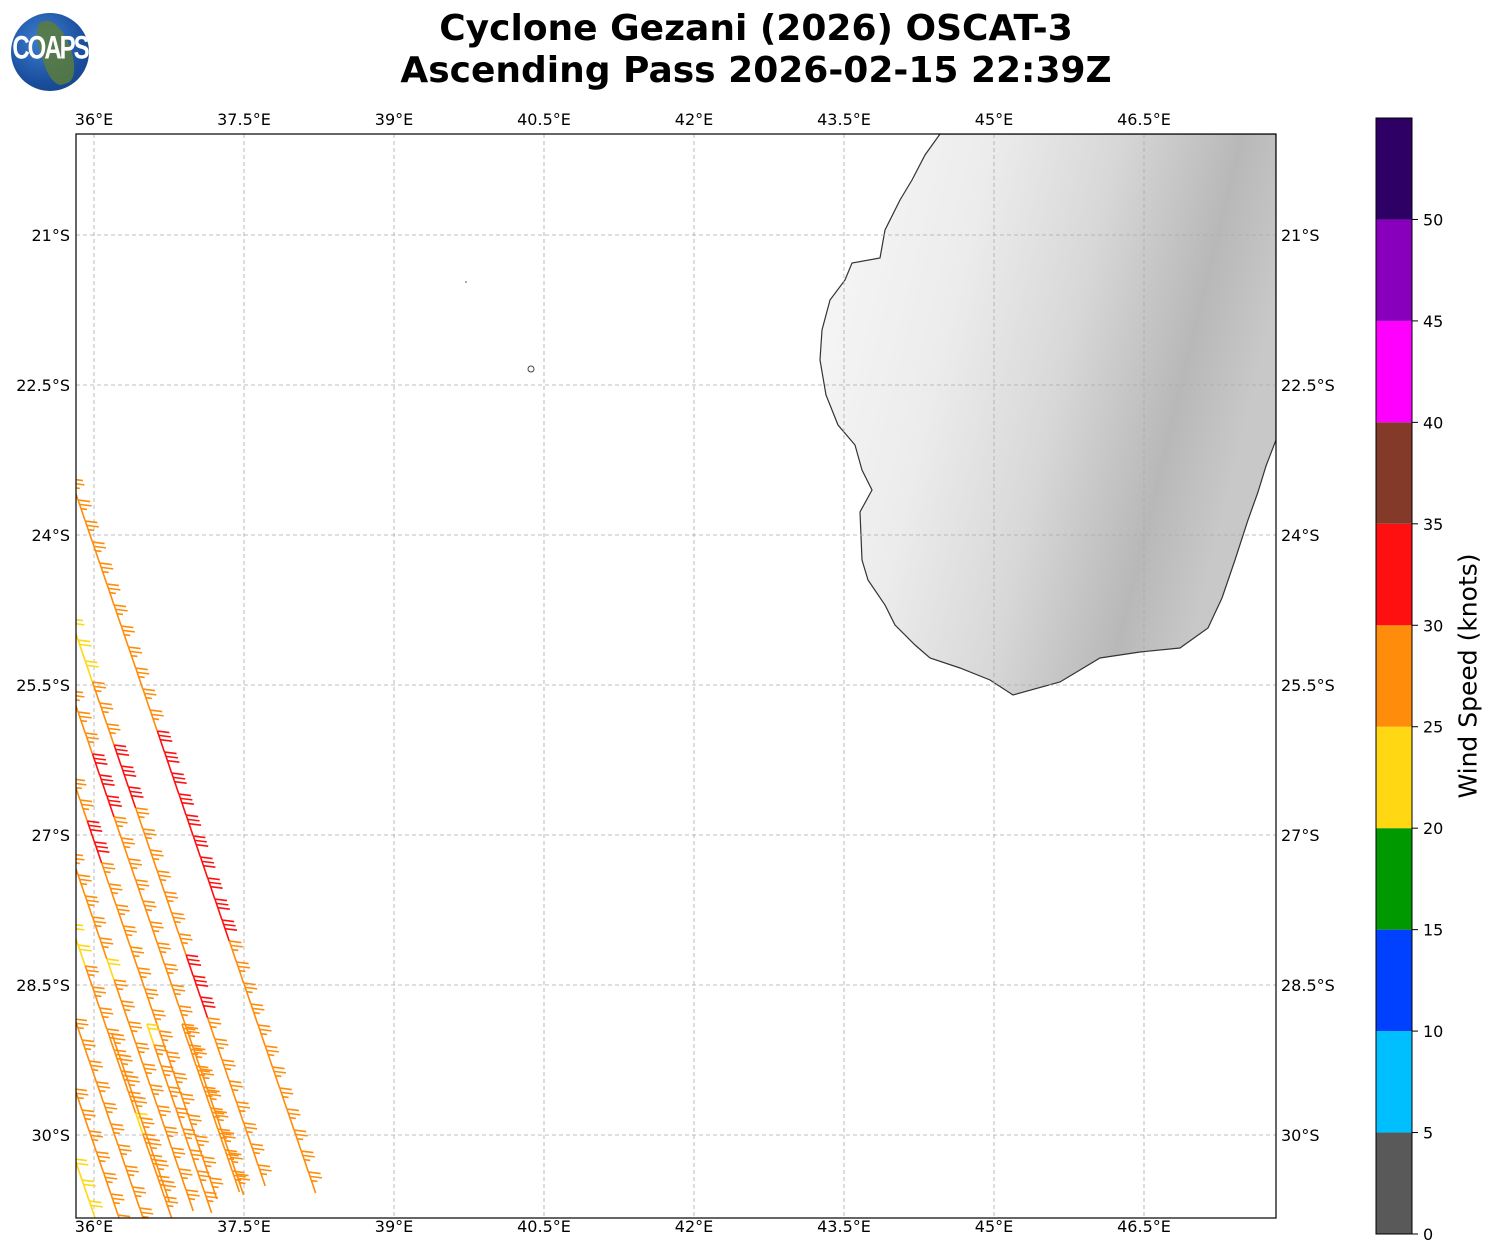  I want to click on lon-tick-label: 43.5°E, so click(844, 119).